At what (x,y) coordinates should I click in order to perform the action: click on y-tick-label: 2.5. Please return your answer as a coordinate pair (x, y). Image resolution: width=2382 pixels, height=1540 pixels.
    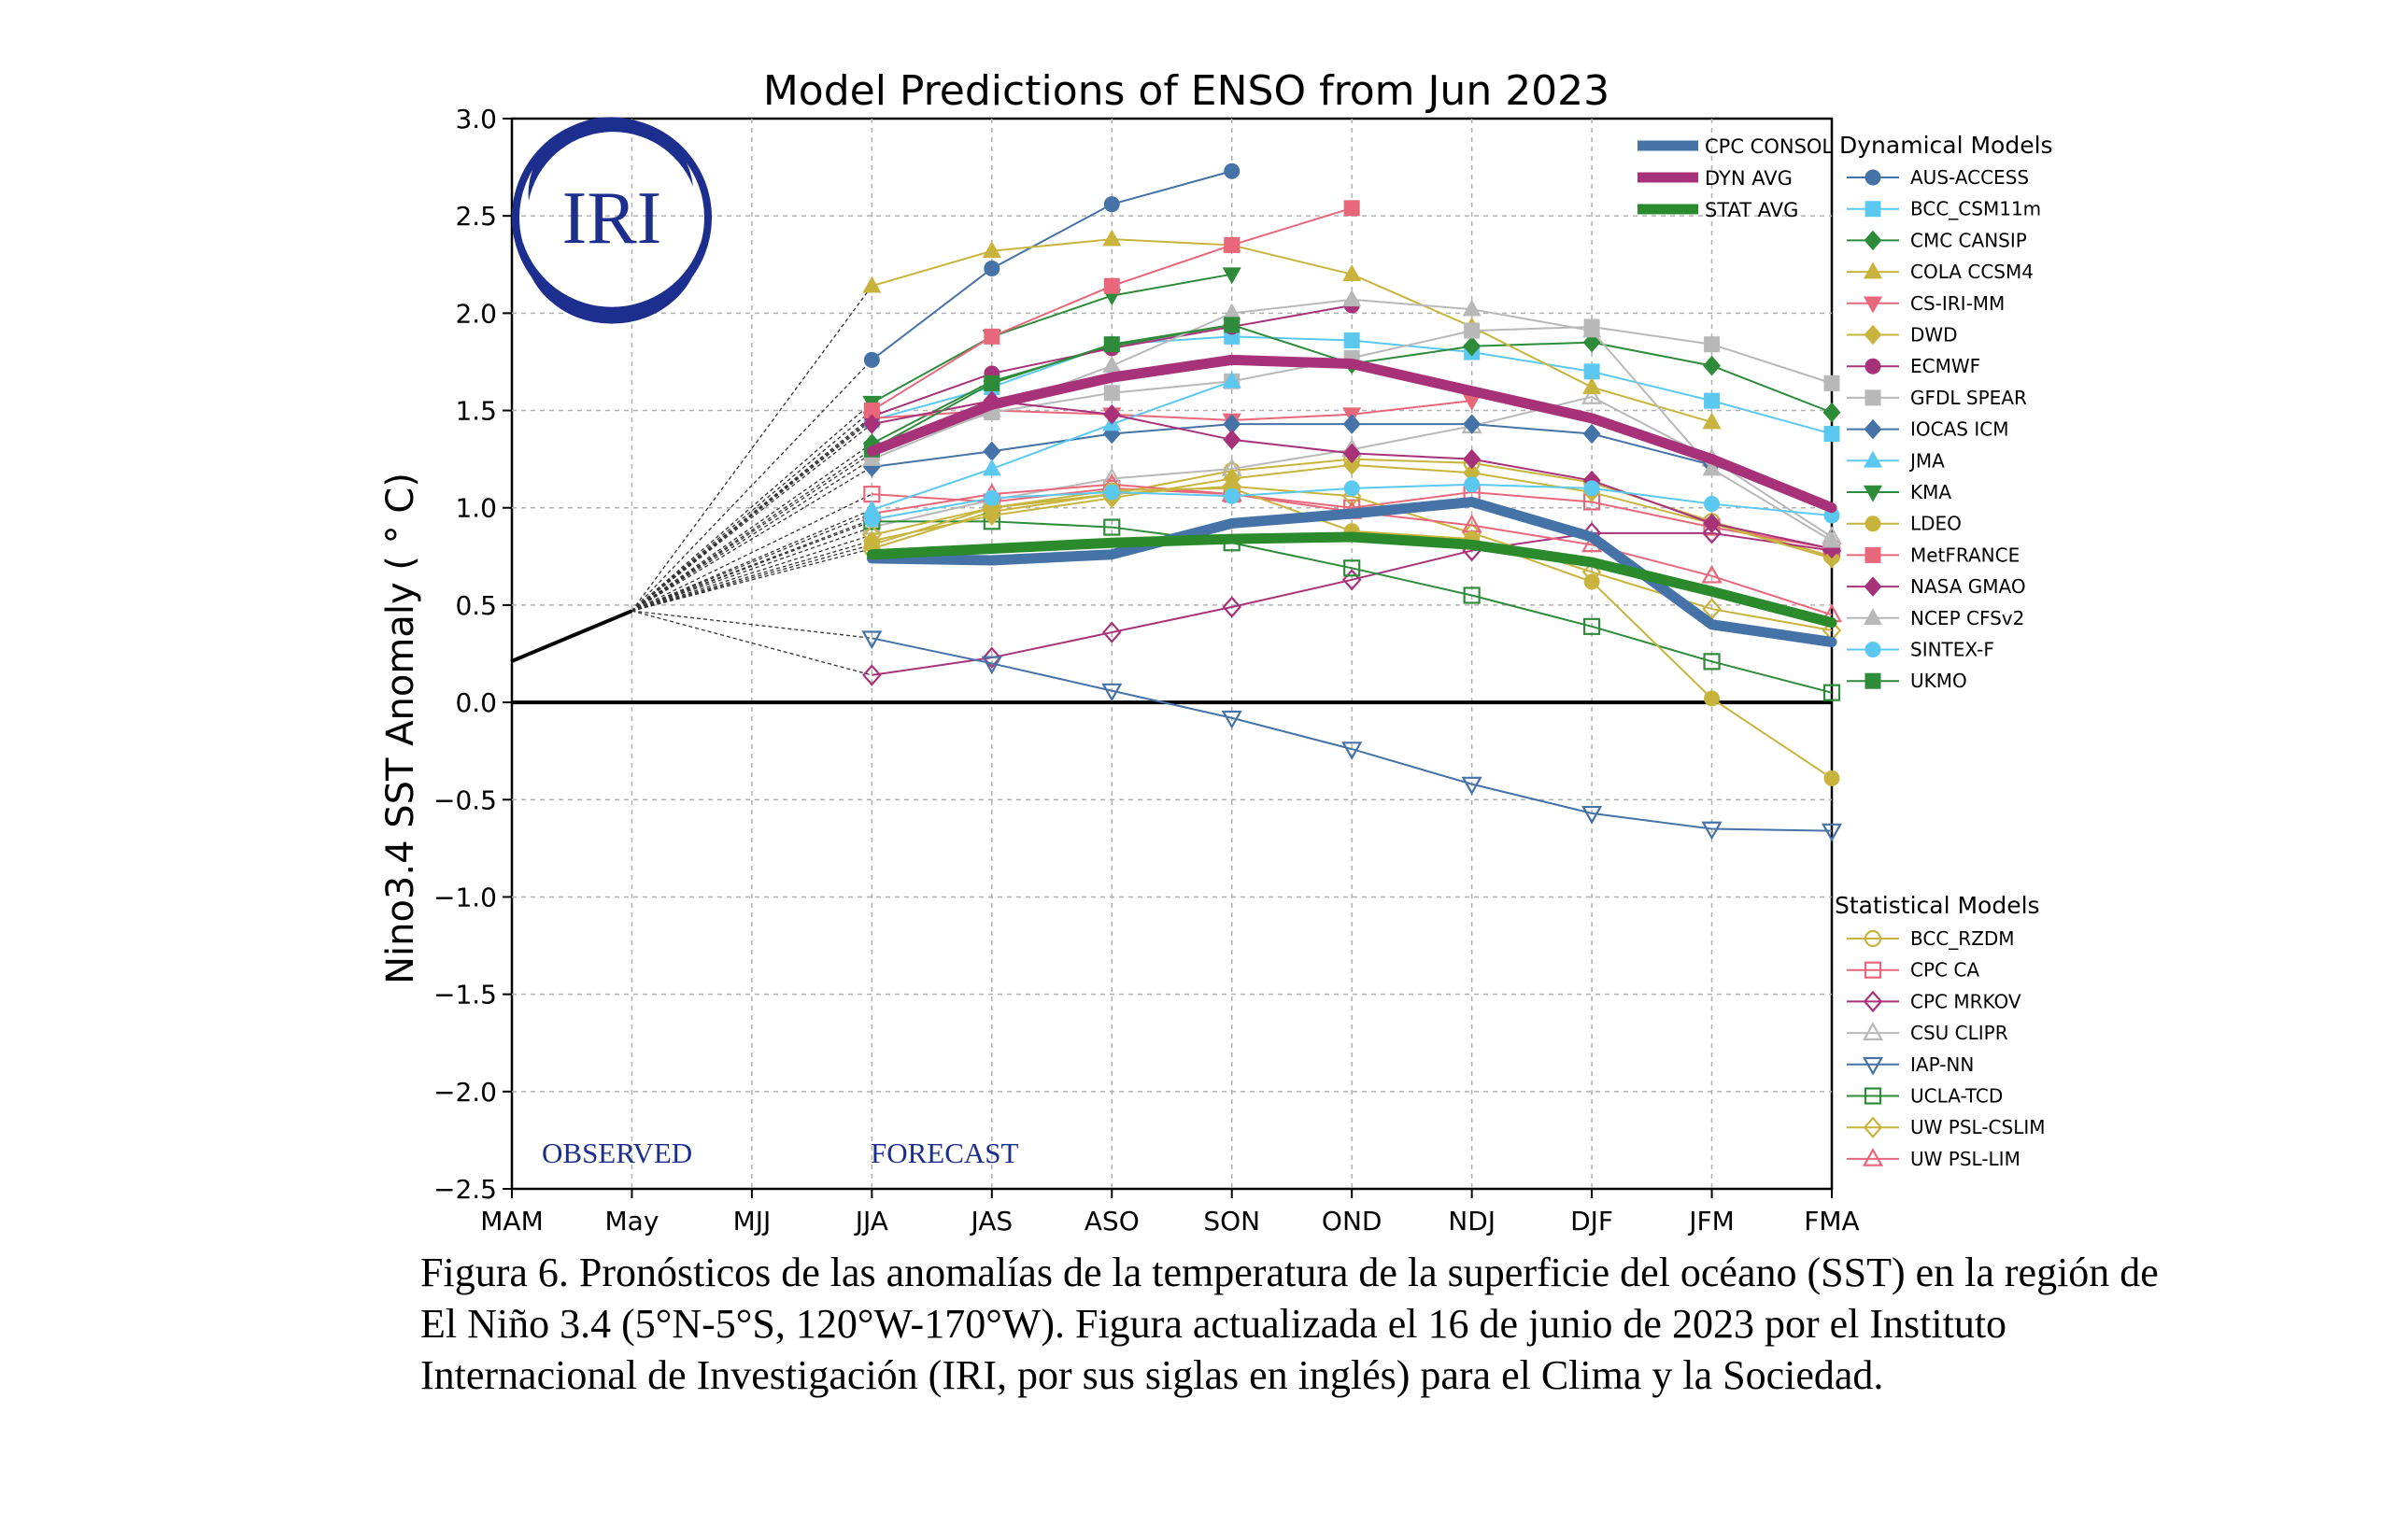
    Looking at the image, I should click on (476, 216).